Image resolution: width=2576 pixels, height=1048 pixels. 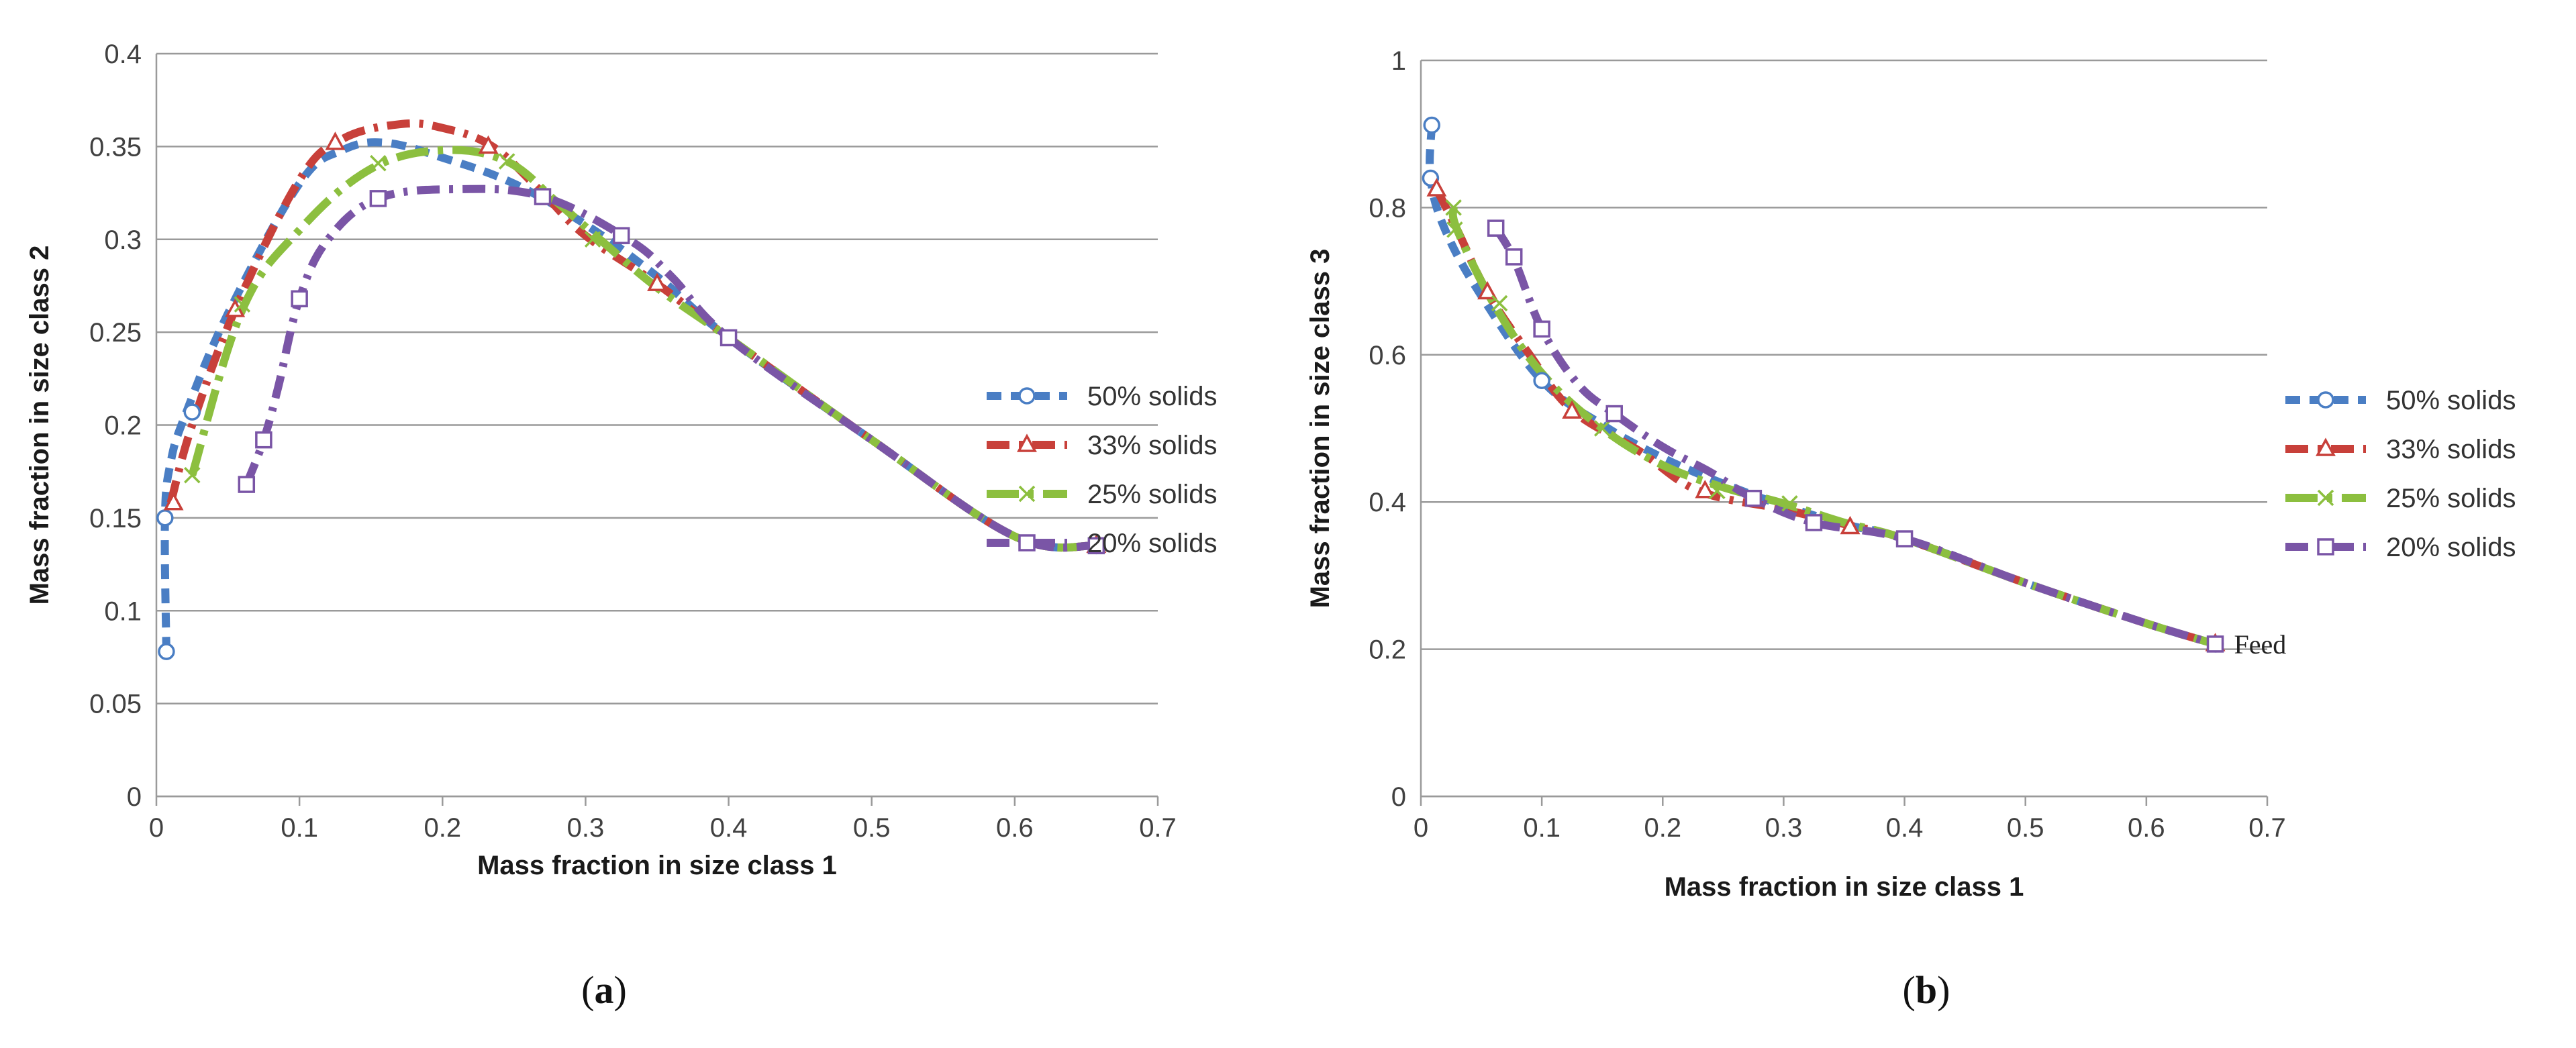 What do you see at coordinates (2267, 828) in the screenshot?
I see `x-tick-label-b-7: 0.7` at bounding box center [2267, 828].